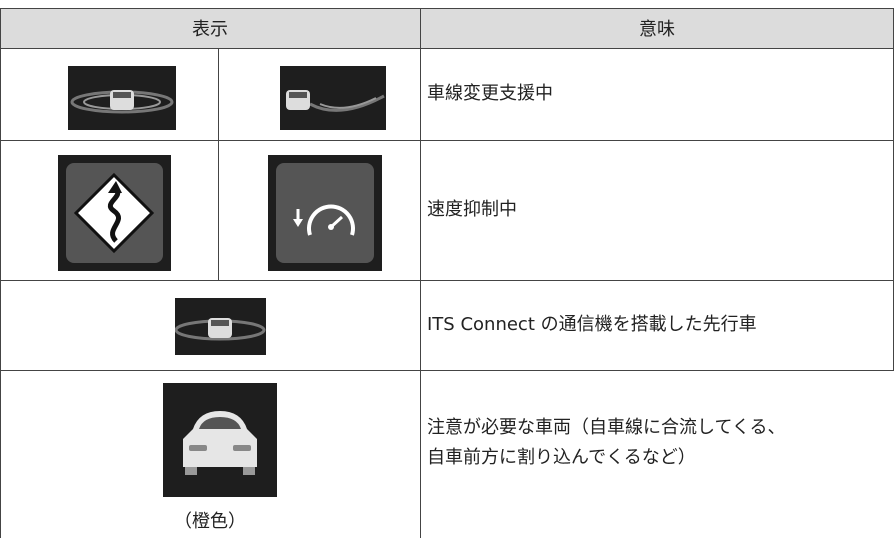 The height and width of the screenshot is (538, 894). Describe the element at coordinates (220, 440) in the screenshot. I see `caution-vehicle-icon` at that location.